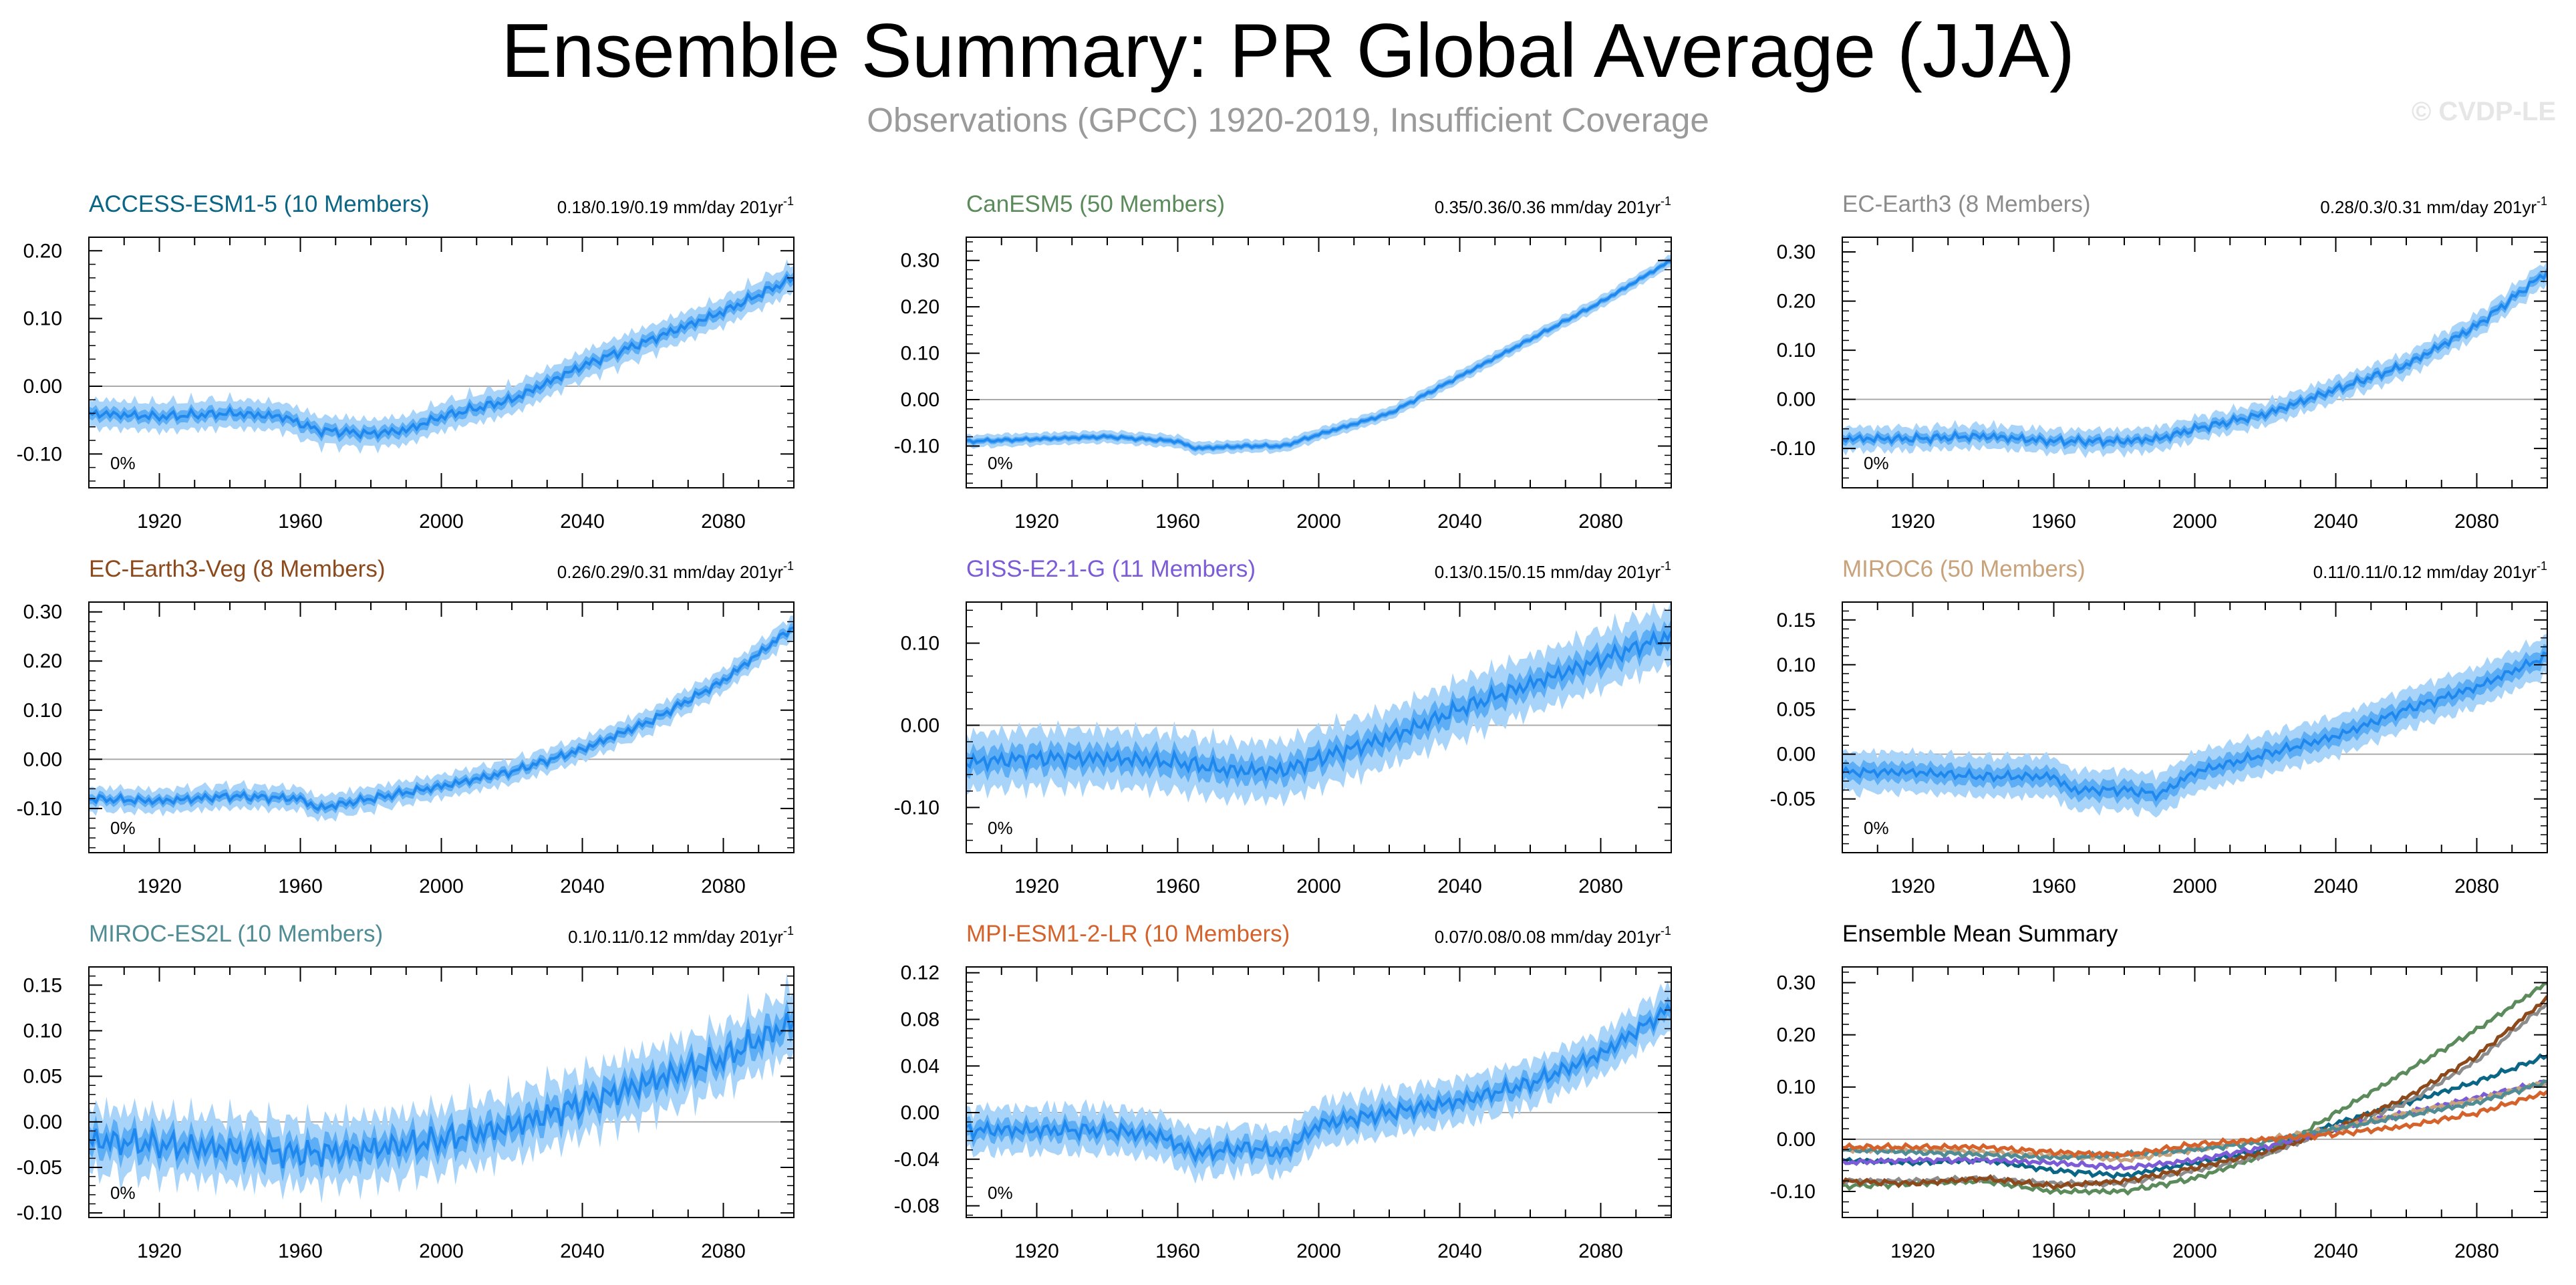 The image size is (2576, 1285). I want to click on y-tick-label: 0.08, so click(920, 1019).